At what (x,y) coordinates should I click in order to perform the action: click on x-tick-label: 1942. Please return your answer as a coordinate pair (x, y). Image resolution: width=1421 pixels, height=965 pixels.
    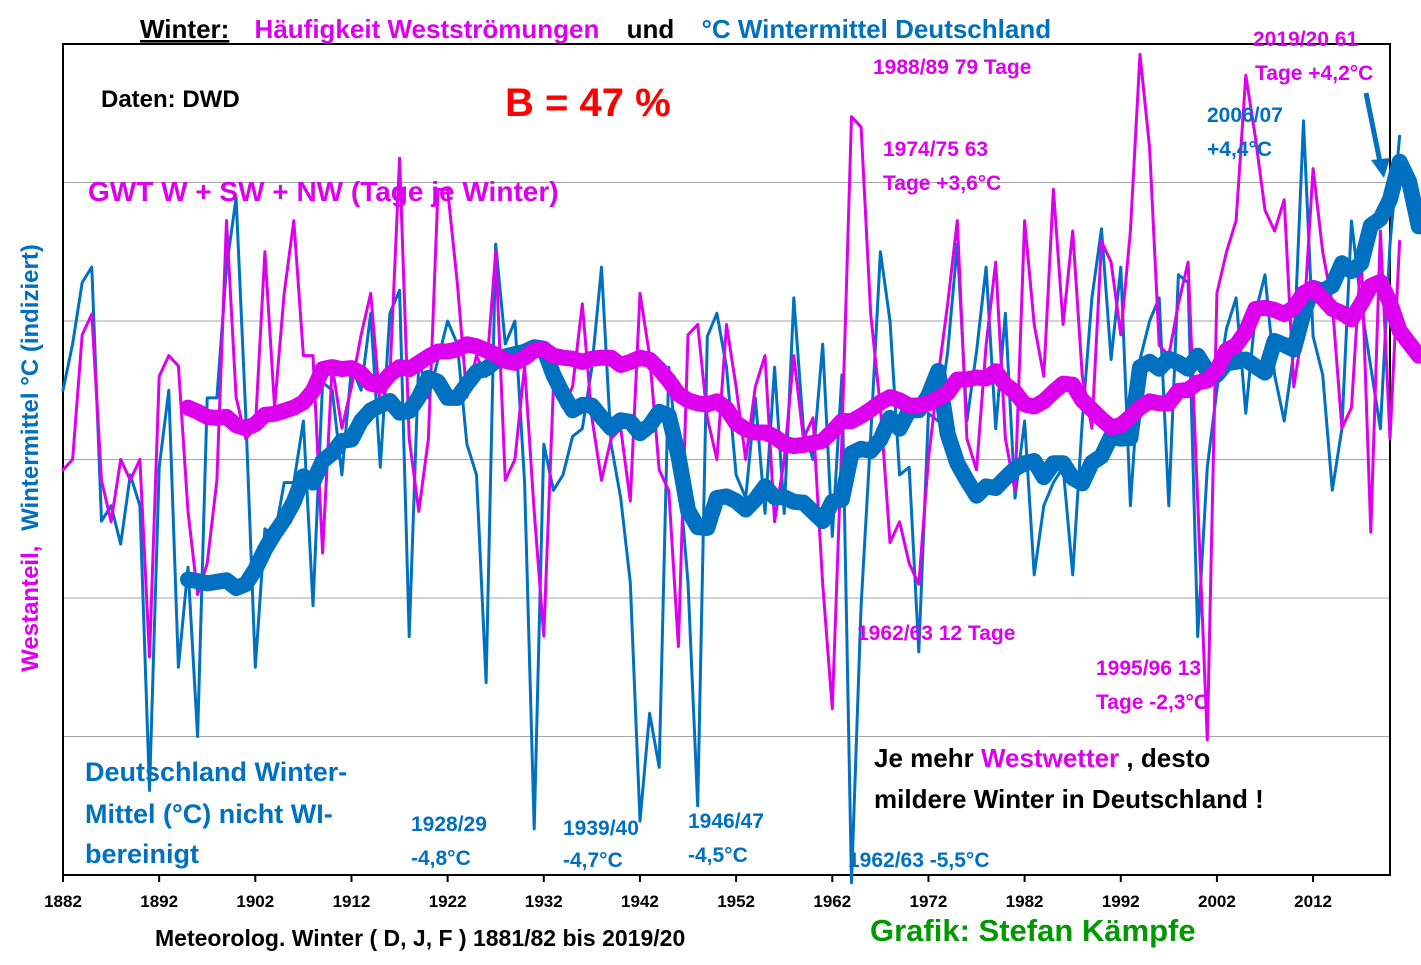
    Looking at the image, I should click on (640, 901).